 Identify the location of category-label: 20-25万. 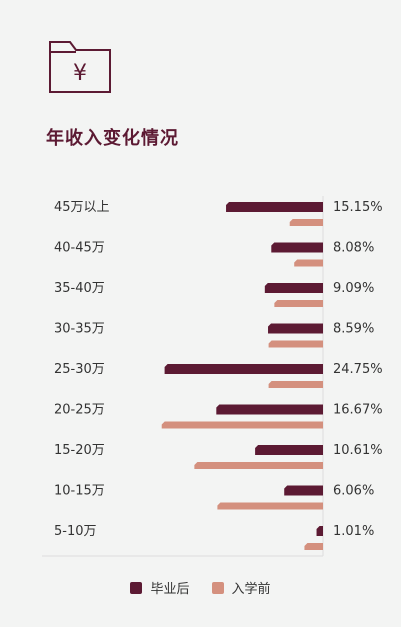
(79, 410).